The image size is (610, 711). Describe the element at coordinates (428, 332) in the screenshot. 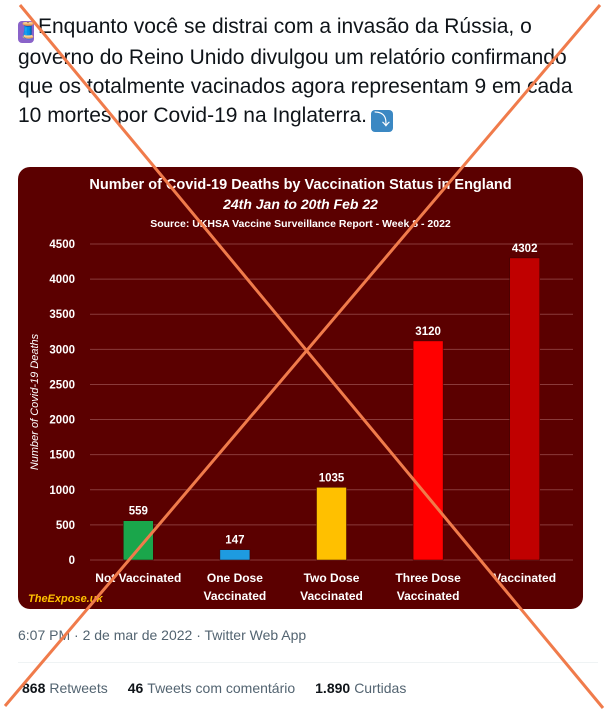

I see `bar-value-label: 3120` at that location.